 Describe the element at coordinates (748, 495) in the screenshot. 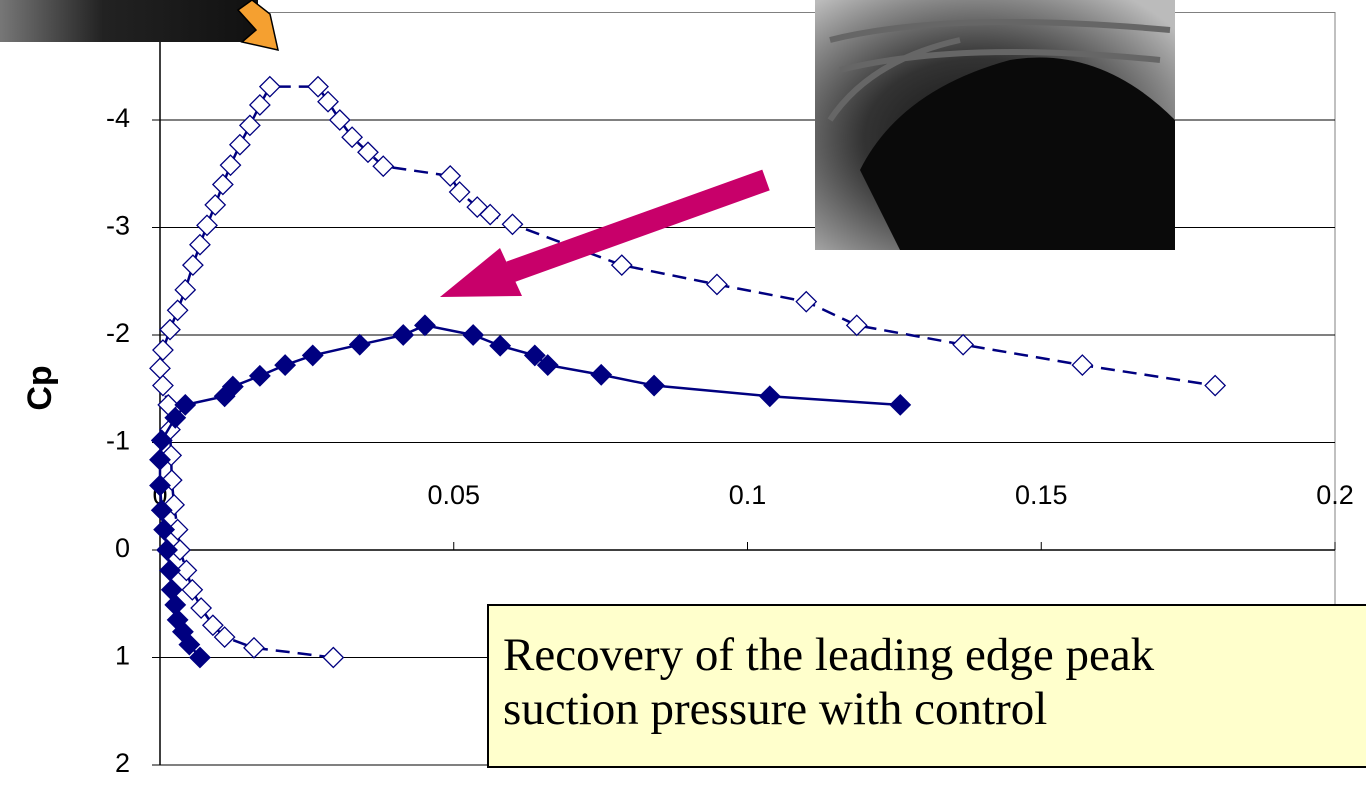

I see `x-tick-label: 0.1` at that location.